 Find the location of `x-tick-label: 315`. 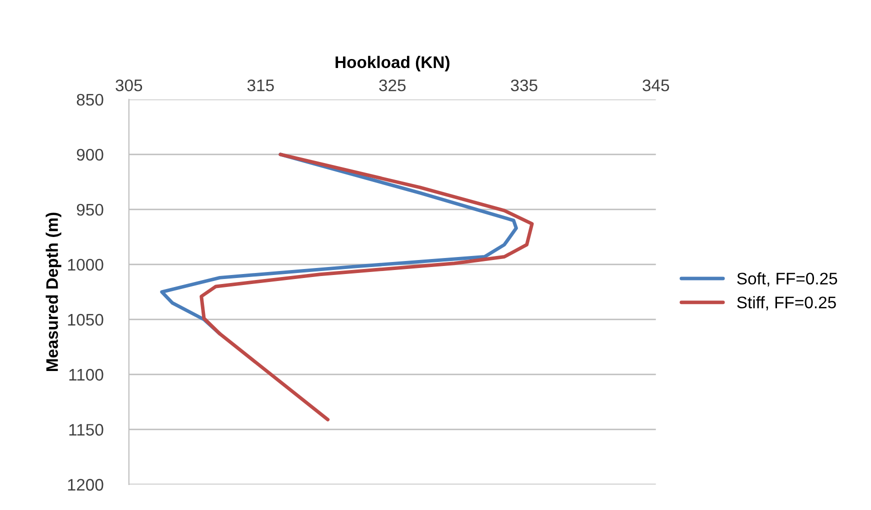

x-tick-label: 315 is located at coordinates (260, 85).